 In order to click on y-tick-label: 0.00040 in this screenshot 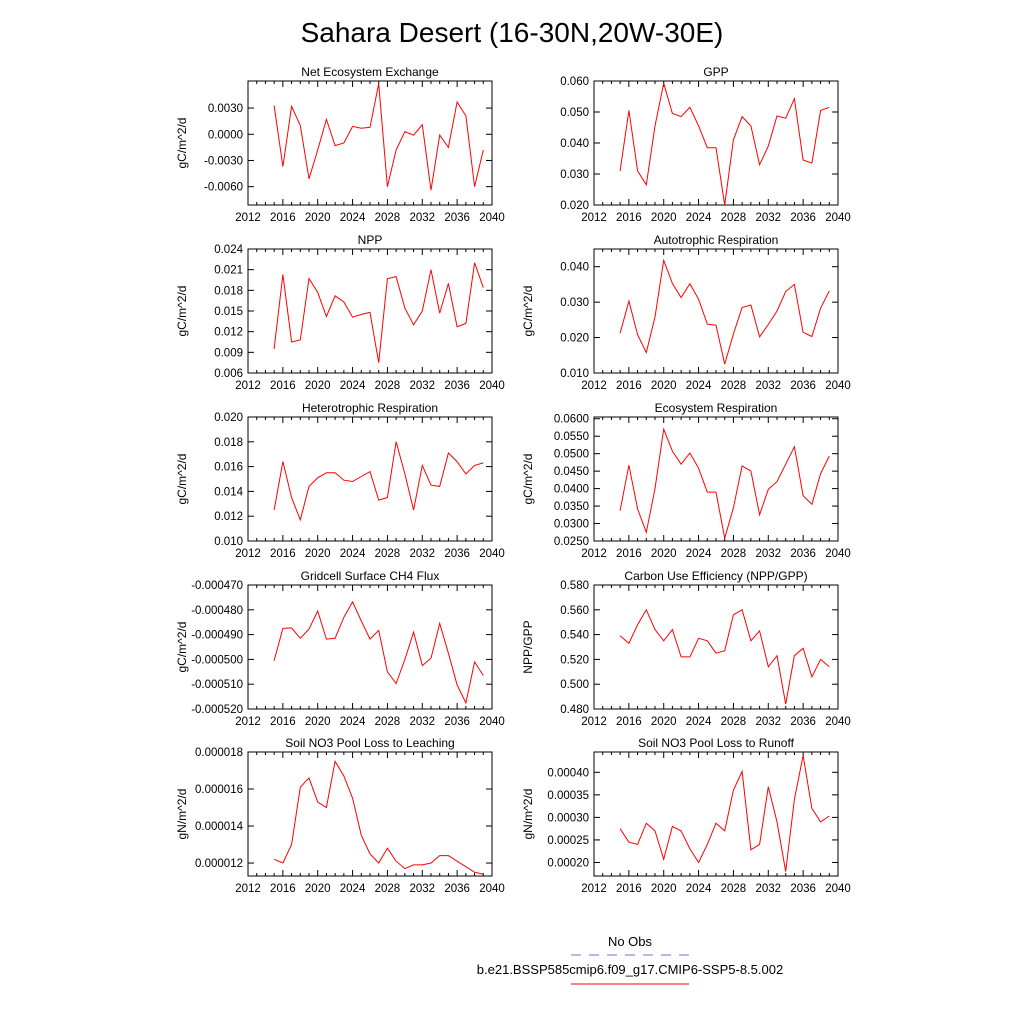, I will do `click(568, 773)`.